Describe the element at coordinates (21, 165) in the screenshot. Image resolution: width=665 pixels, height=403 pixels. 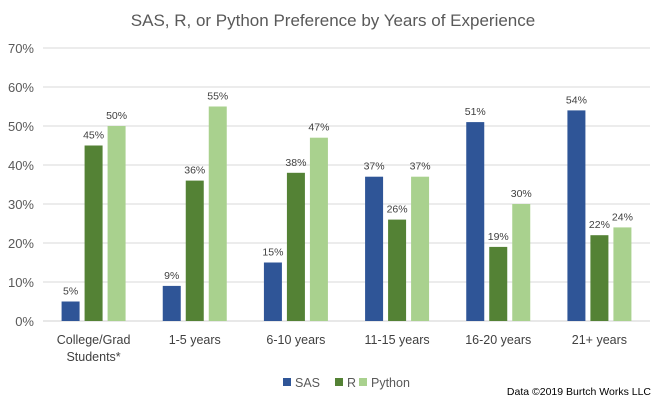
I see `y-tick-label: 40%` at that location.